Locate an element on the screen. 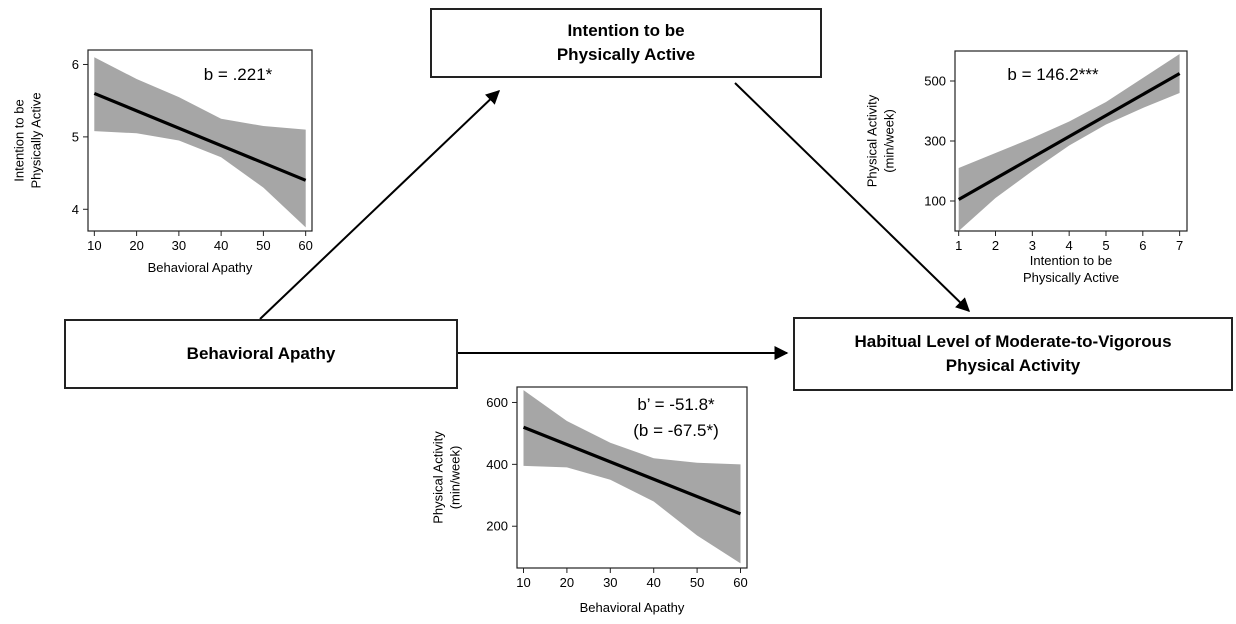 This screenshot has width=1236, height=624. y-tick-label: 200 is located at coordinates (497, 526).